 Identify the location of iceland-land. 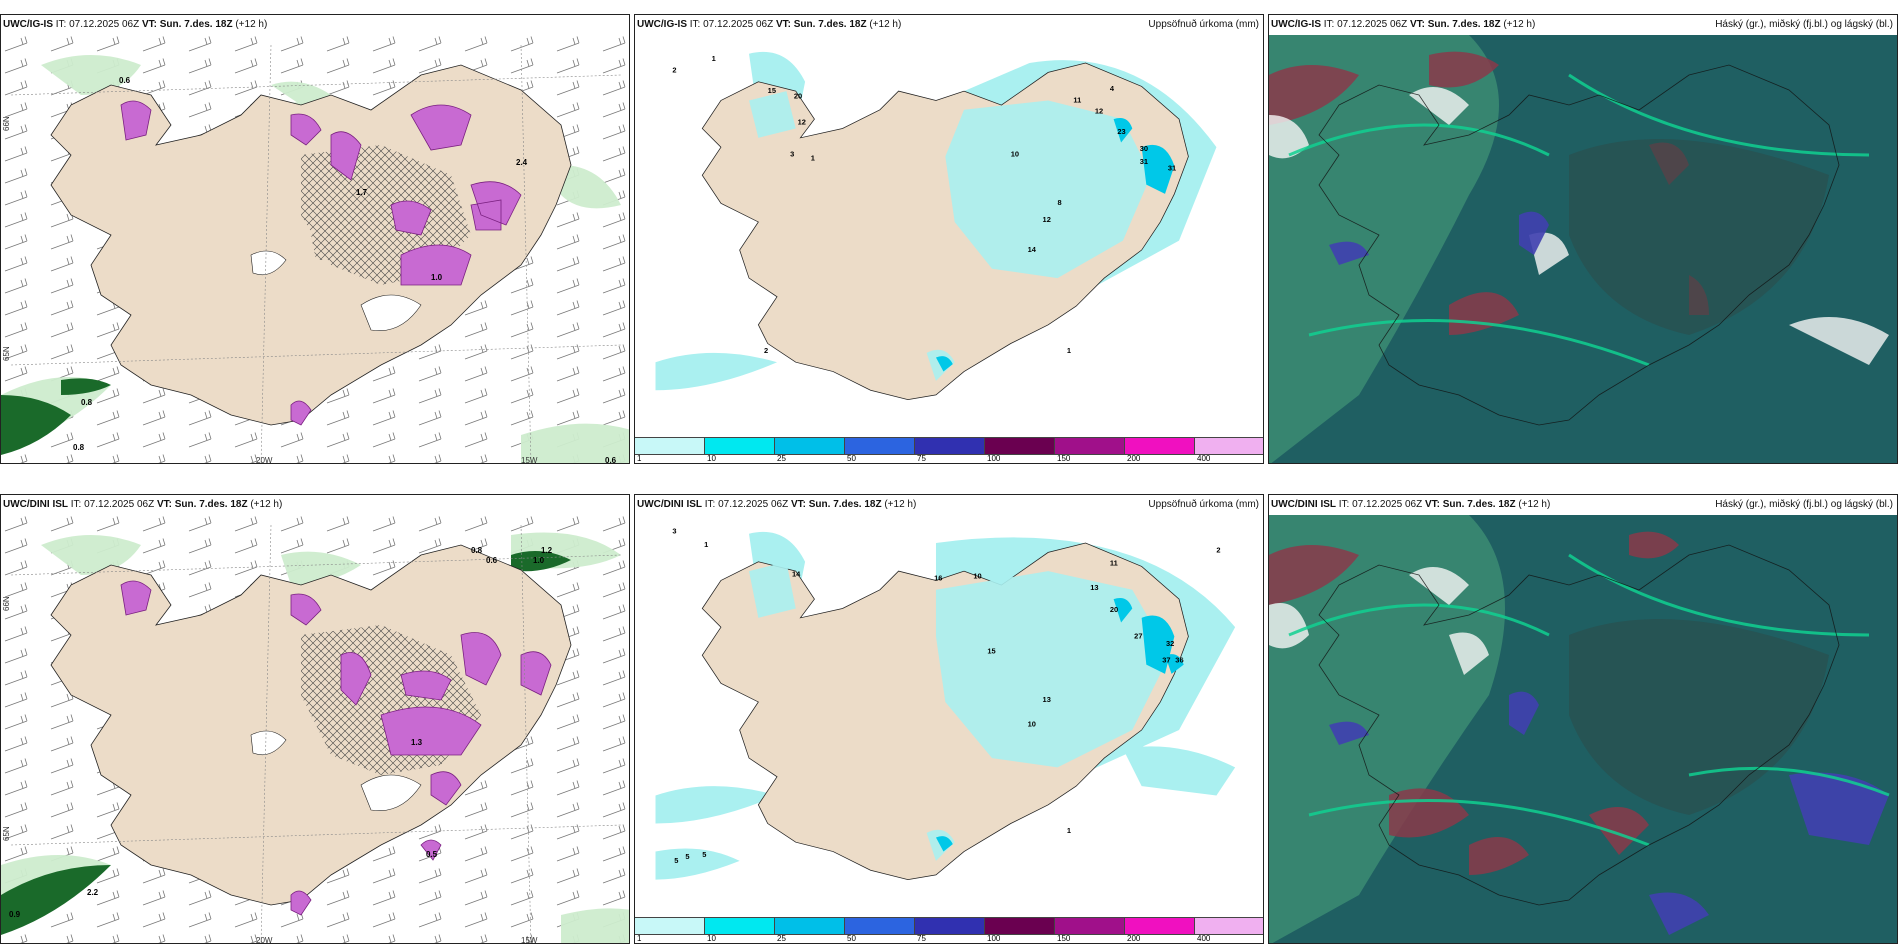
(311, 245).